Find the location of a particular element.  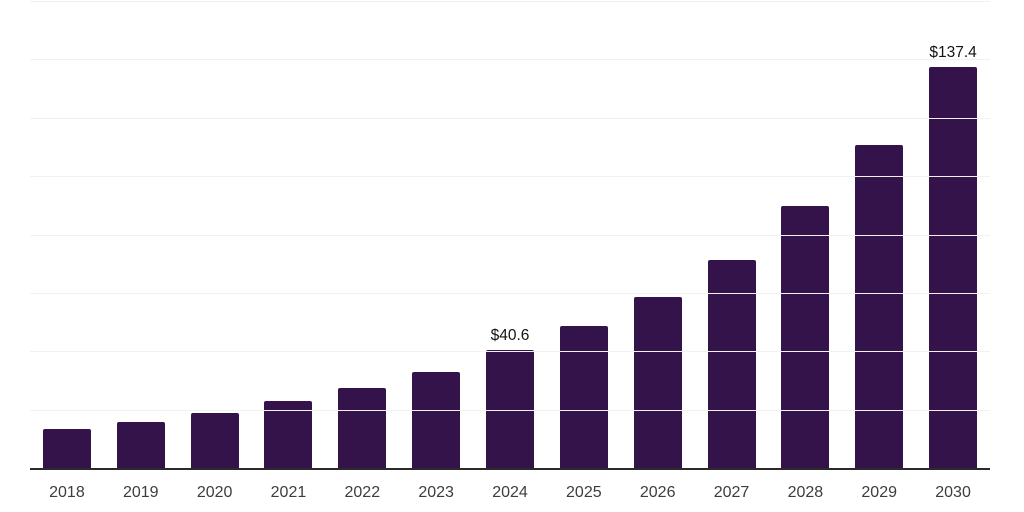

x-tick-label-2028: 2028 is located at coordinates (805, 492).